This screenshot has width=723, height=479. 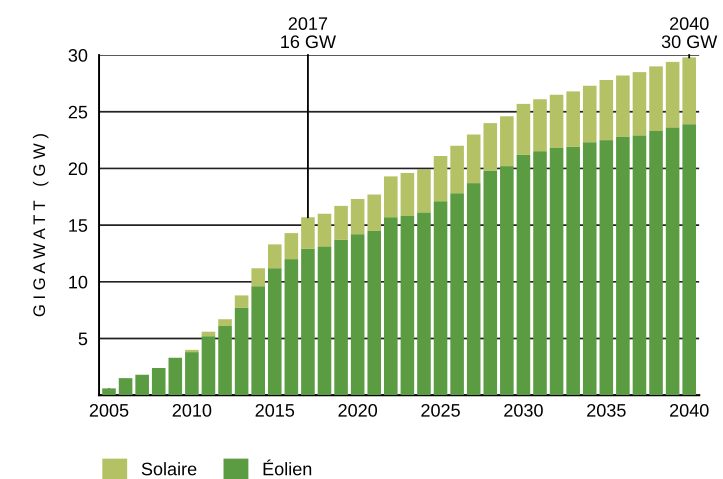 I want to click on x-tick-label: 2005, so click(x=109, y=410).